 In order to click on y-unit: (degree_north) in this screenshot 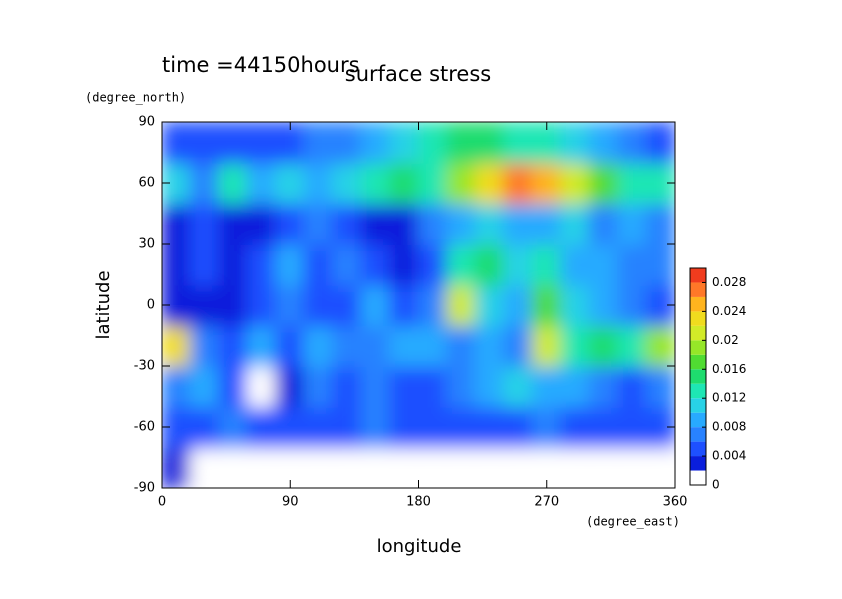, I will do `click(135, 98)`.